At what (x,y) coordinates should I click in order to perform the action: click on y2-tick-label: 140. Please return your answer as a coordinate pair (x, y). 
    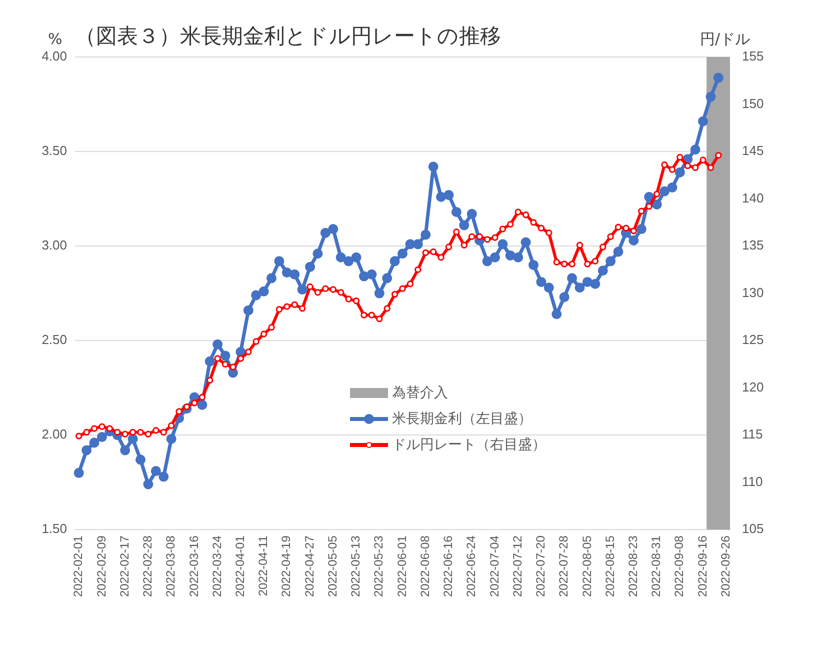
    Looking at the image, I should click on (753, 198).